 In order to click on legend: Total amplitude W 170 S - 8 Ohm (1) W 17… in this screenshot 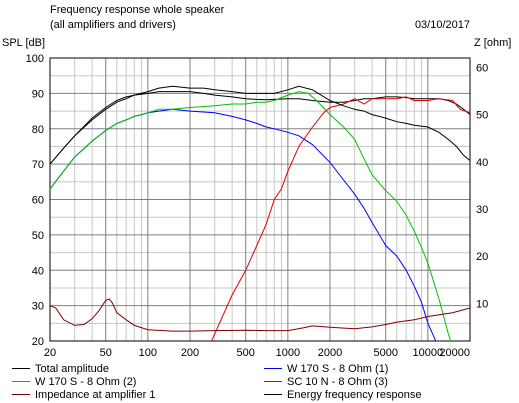, I will do `click(259, 382)`.